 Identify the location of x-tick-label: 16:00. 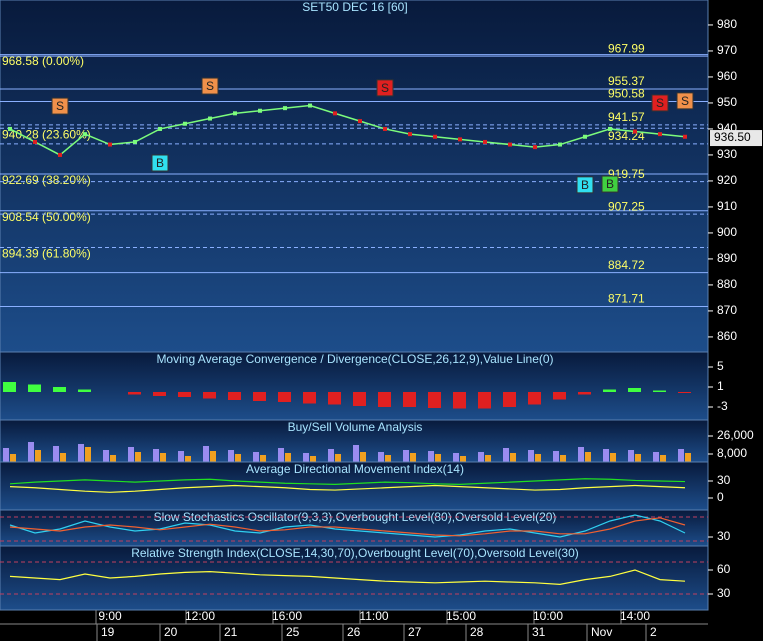
(287, 616).